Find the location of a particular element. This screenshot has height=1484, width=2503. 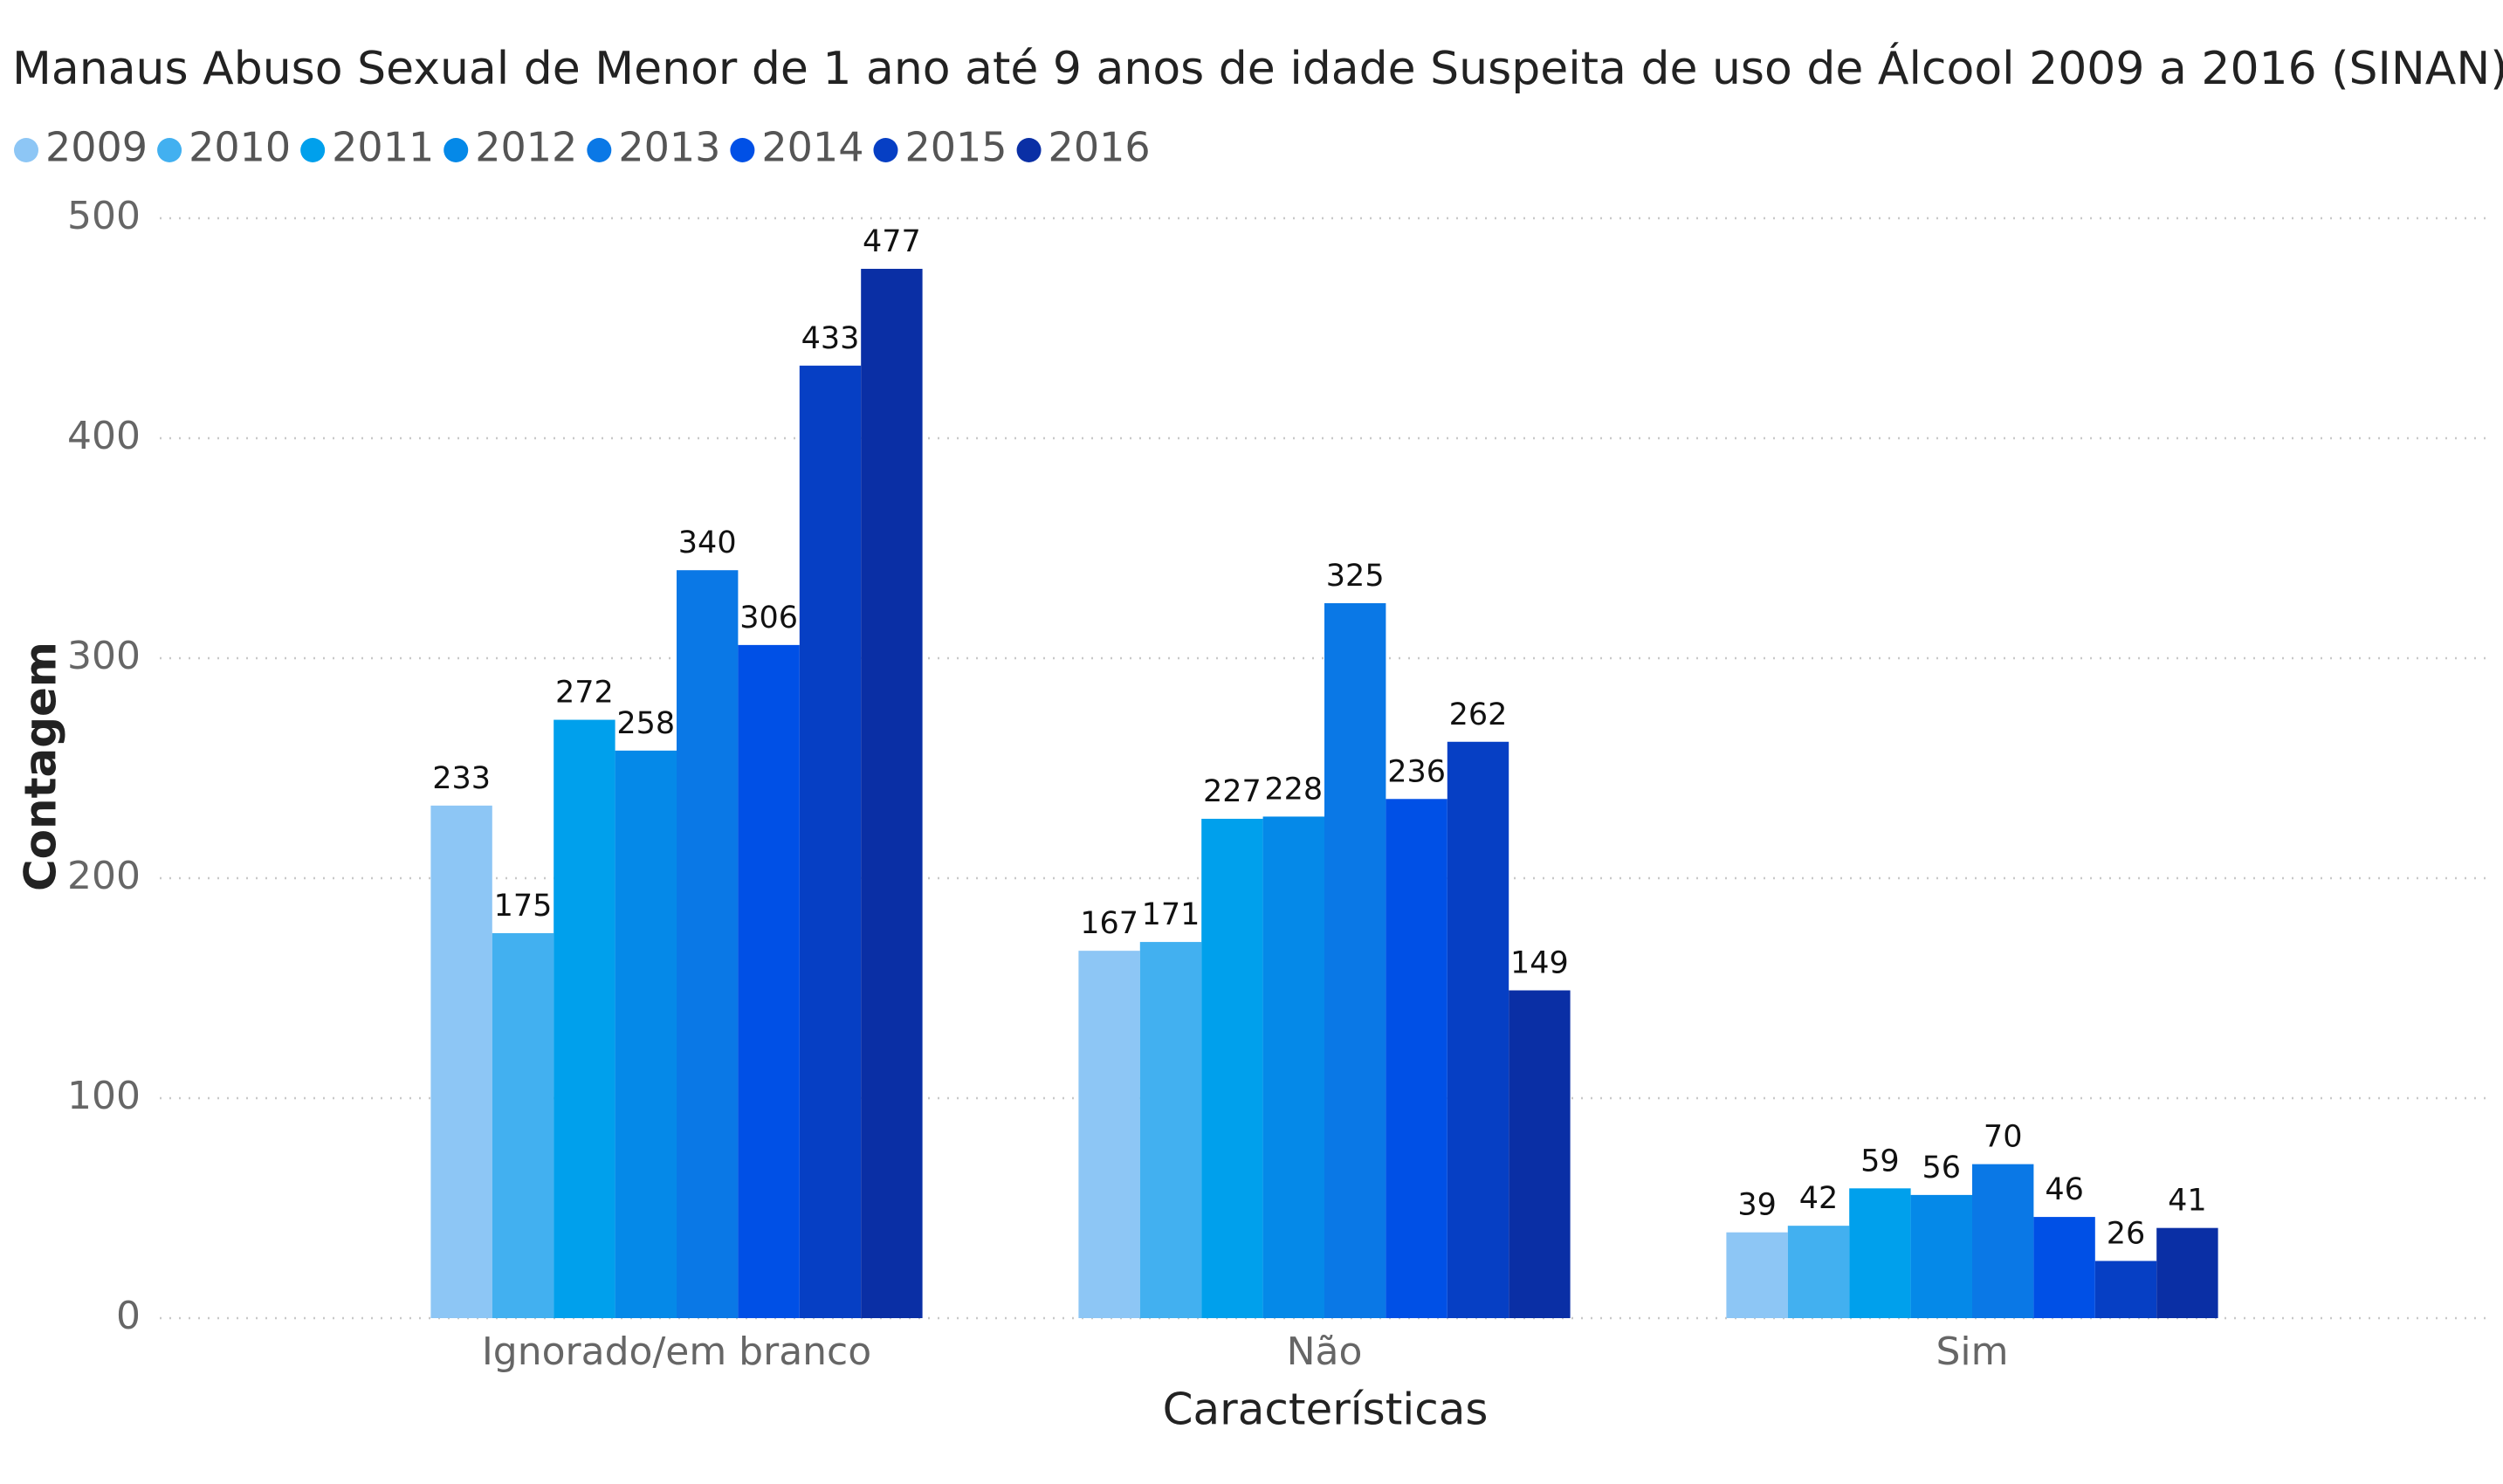

y-tick-label: 500 is located at coordinates (104, 216).